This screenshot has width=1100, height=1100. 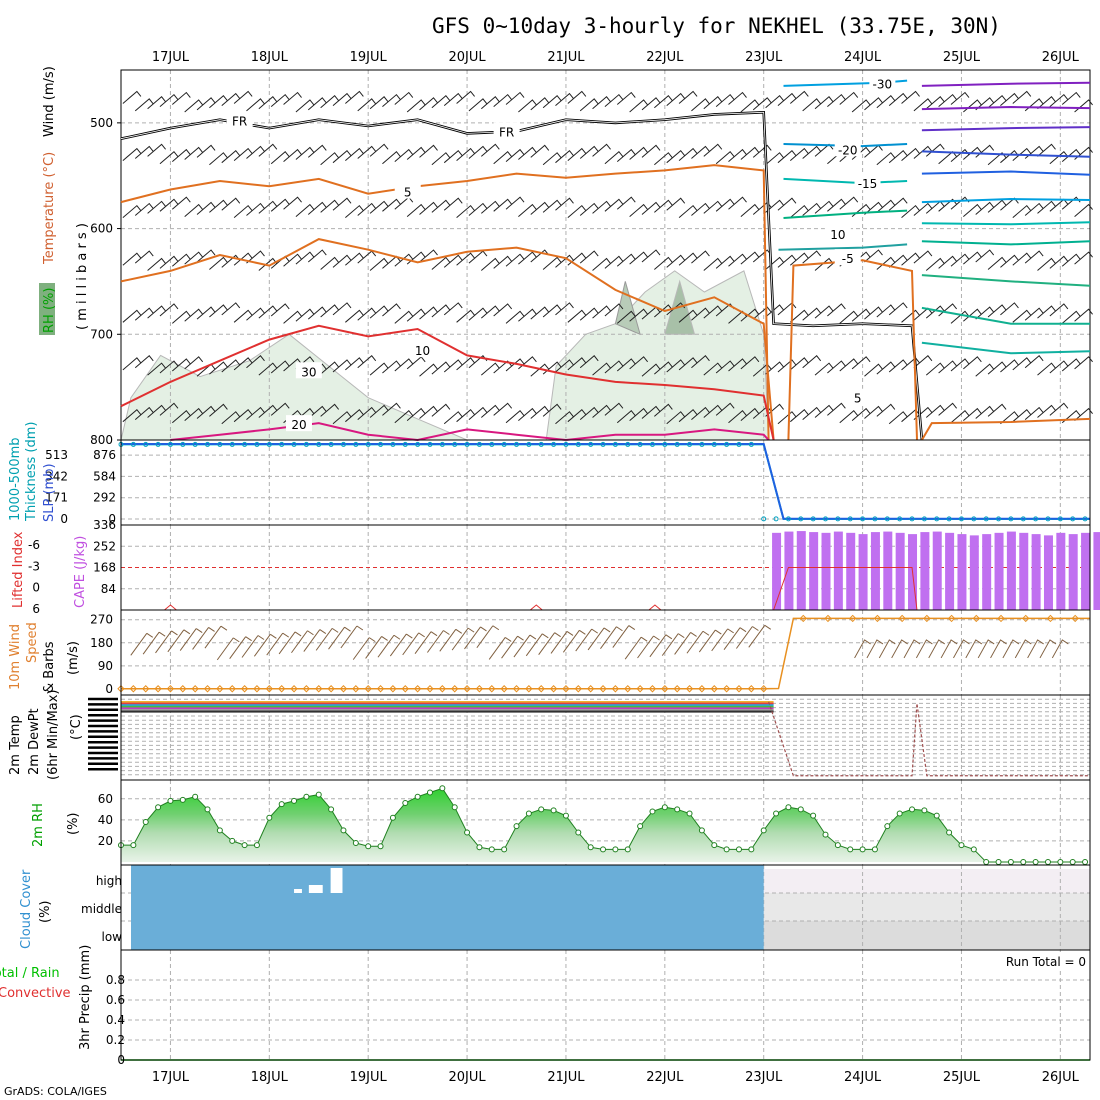 What do you see at coordinates (101, 123) in the screenshot?
I see `pressure-tick-label: 500` at bounding box center [101, 123].